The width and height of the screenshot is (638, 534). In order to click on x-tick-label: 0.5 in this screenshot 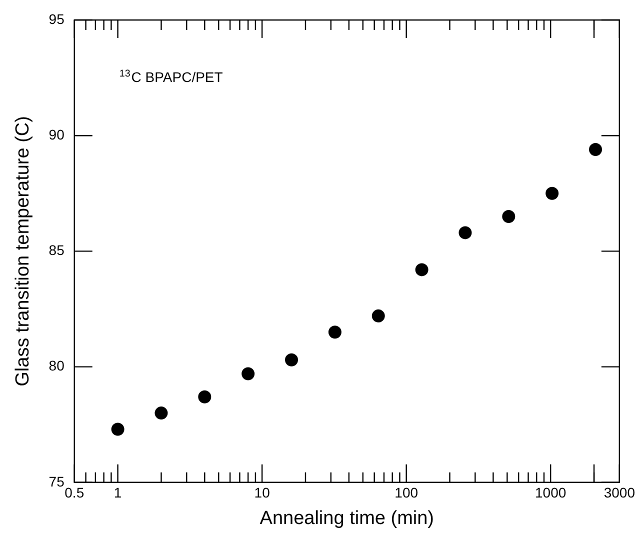, I will do `click(74, 492)`.